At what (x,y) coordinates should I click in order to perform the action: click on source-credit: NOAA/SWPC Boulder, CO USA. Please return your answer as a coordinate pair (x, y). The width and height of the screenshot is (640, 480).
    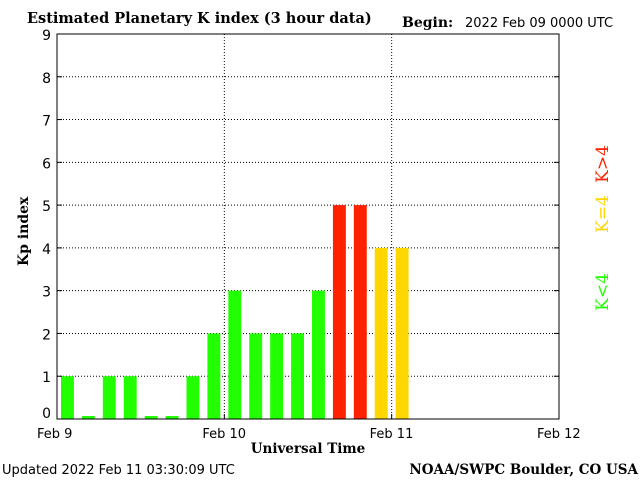
    Looking at the image, I should click on (523, 470).